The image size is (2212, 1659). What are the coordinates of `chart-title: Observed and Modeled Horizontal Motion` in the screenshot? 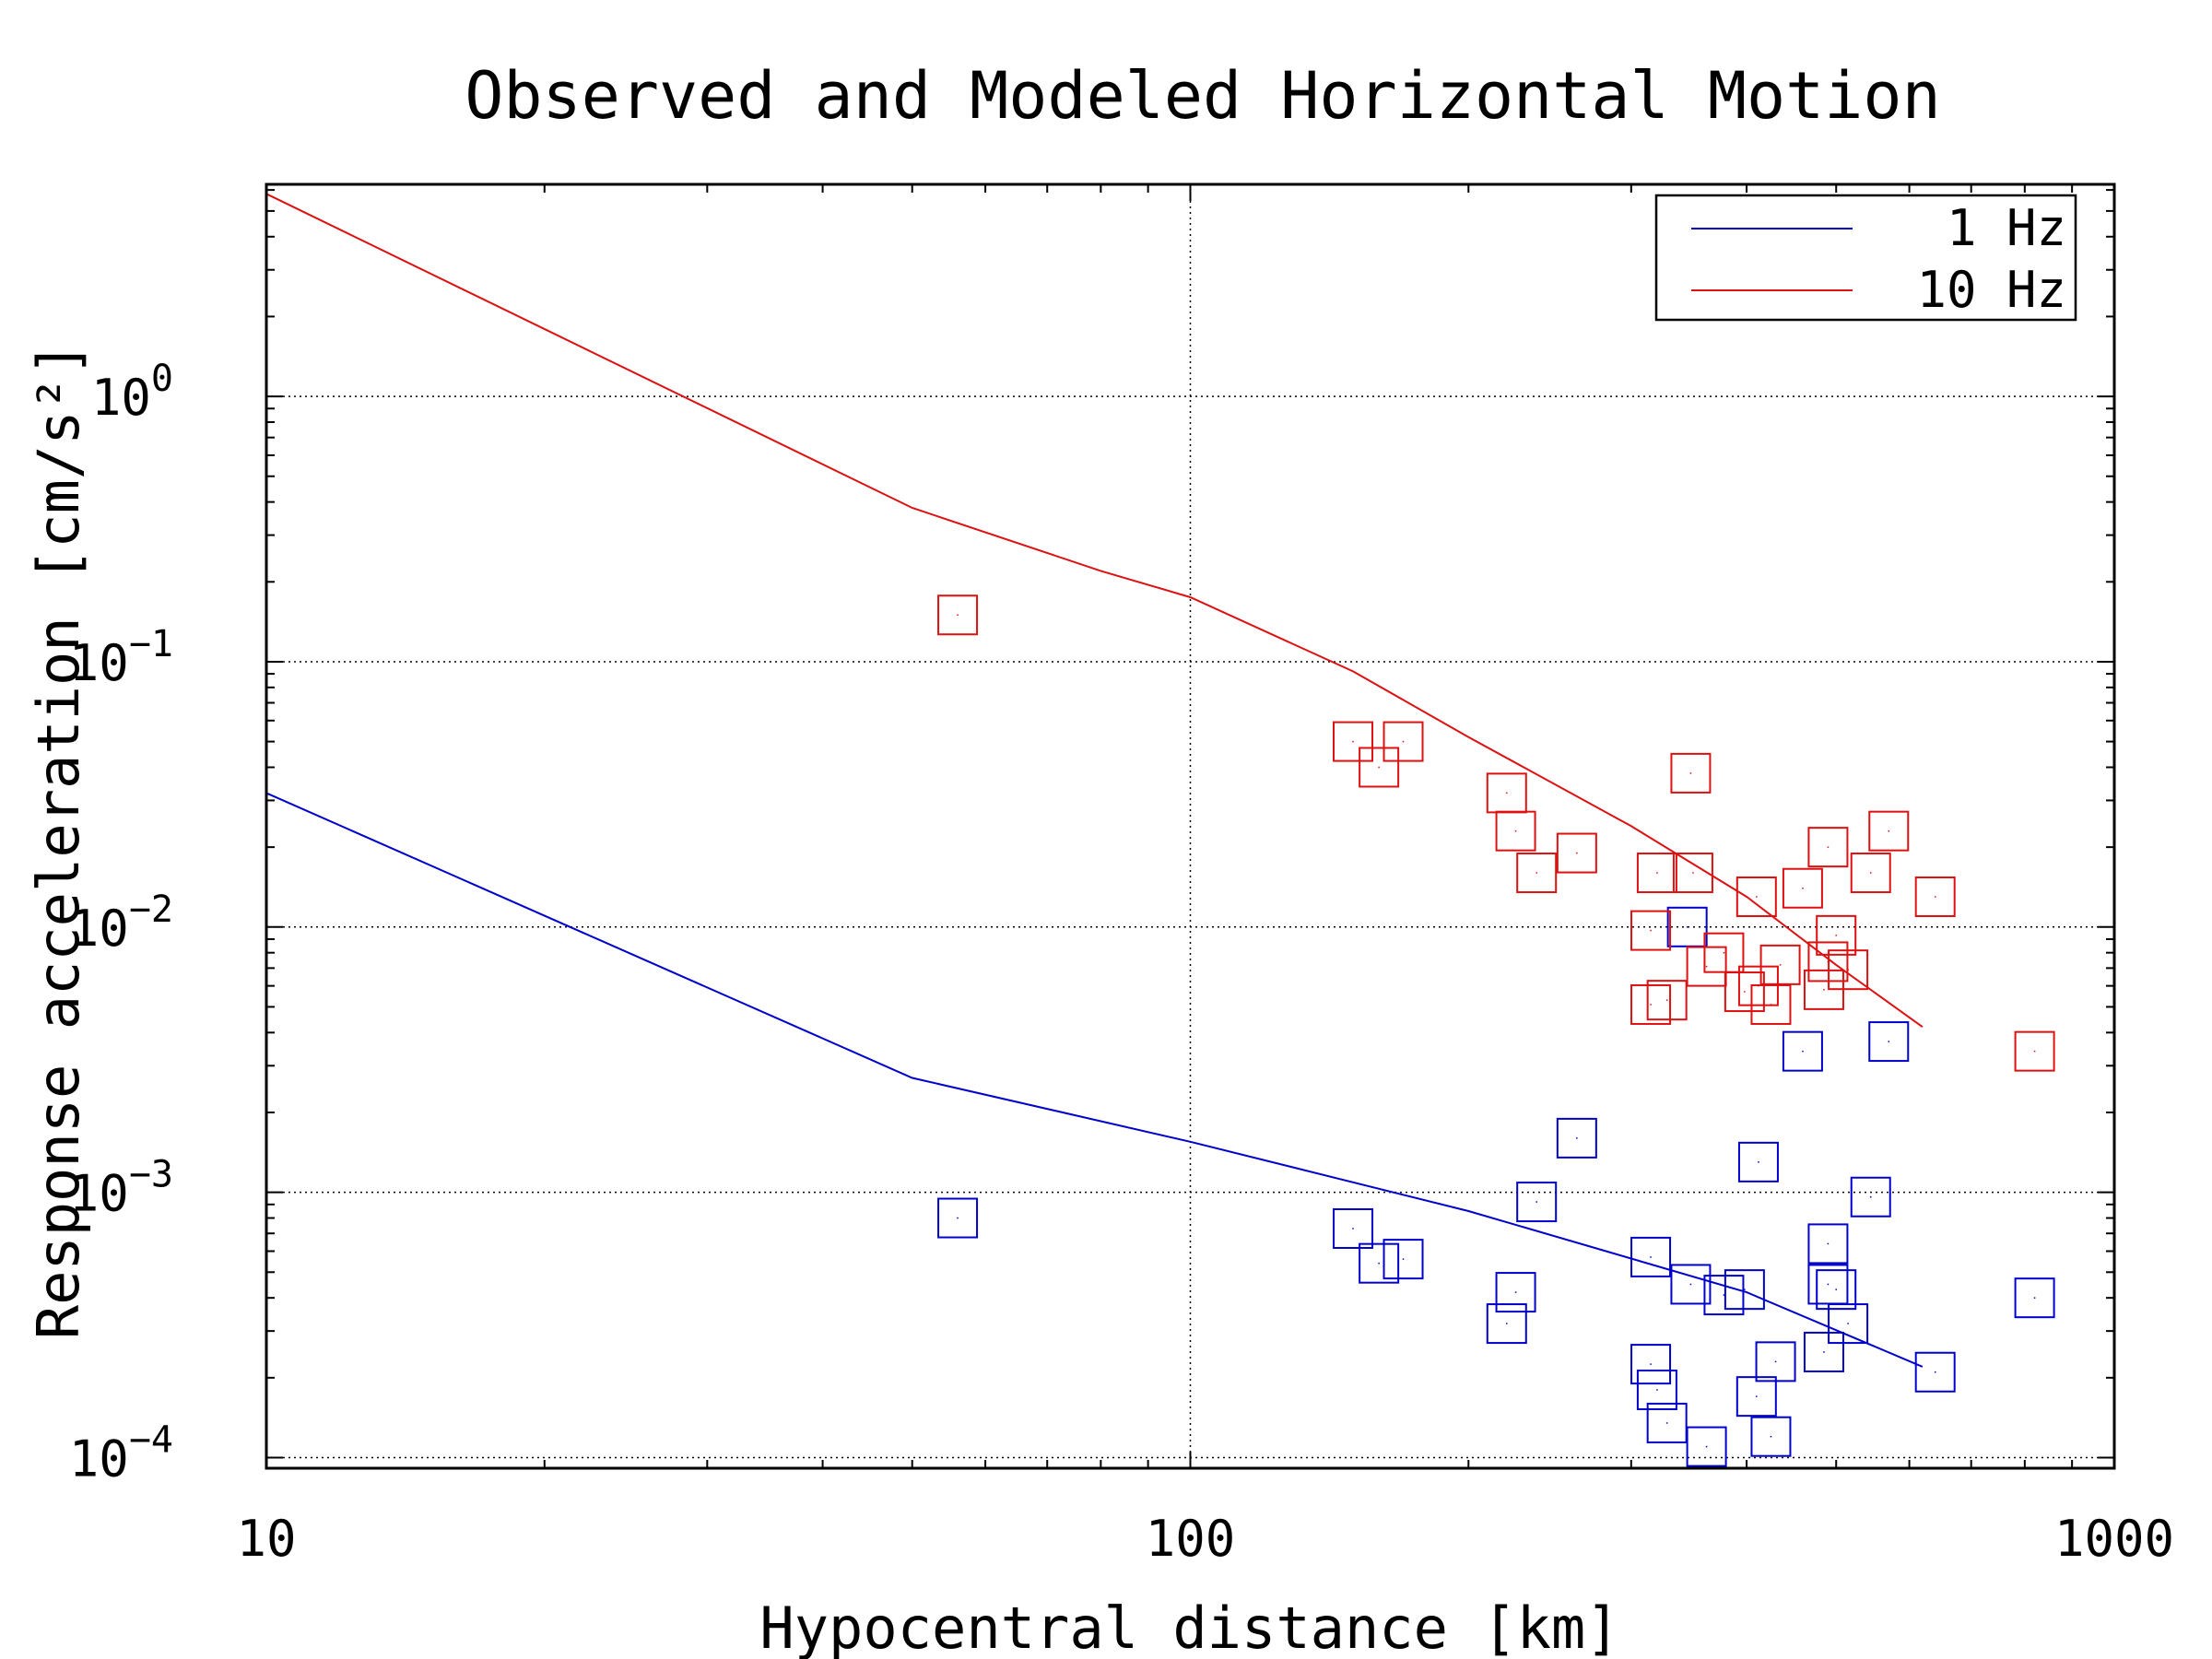 It's located at (1202, 96).